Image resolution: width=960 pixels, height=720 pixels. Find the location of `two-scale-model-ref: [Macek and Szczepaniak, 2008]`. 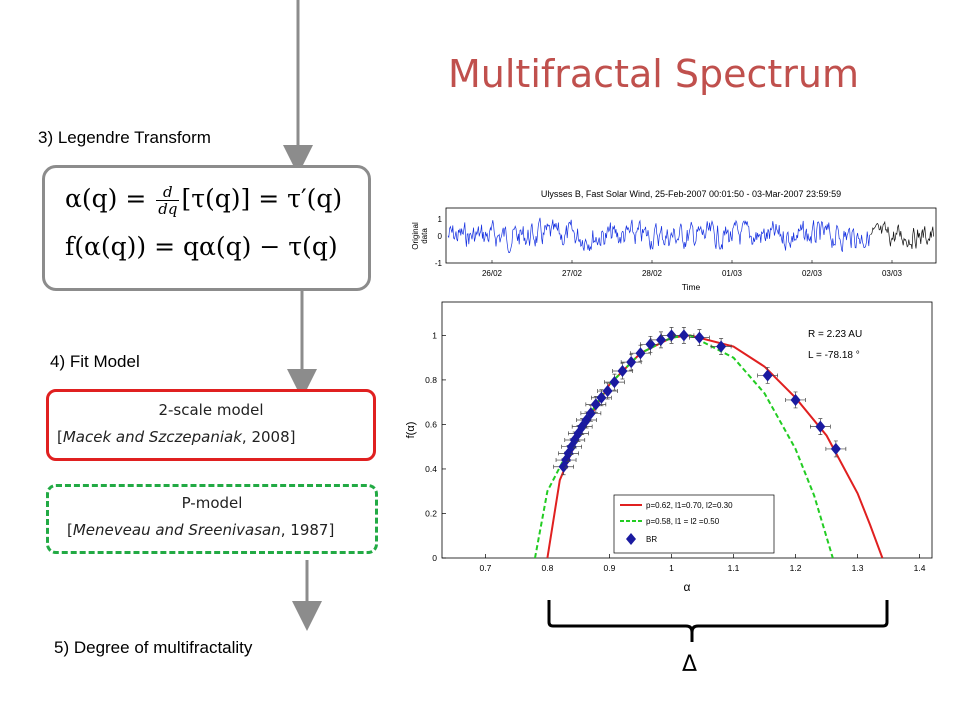

two-scale-model-ref: [Macek and Szczepaniak, 2008] is located at coordinates (176, 437).